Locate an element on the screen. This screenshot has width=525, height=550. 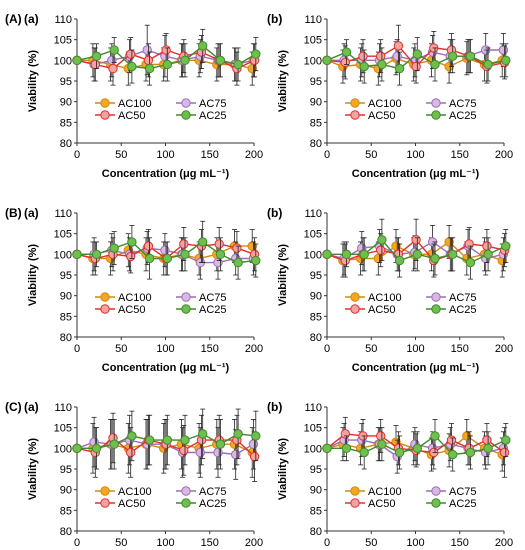
panel-label: (b) is located at coordinates (274, 407).